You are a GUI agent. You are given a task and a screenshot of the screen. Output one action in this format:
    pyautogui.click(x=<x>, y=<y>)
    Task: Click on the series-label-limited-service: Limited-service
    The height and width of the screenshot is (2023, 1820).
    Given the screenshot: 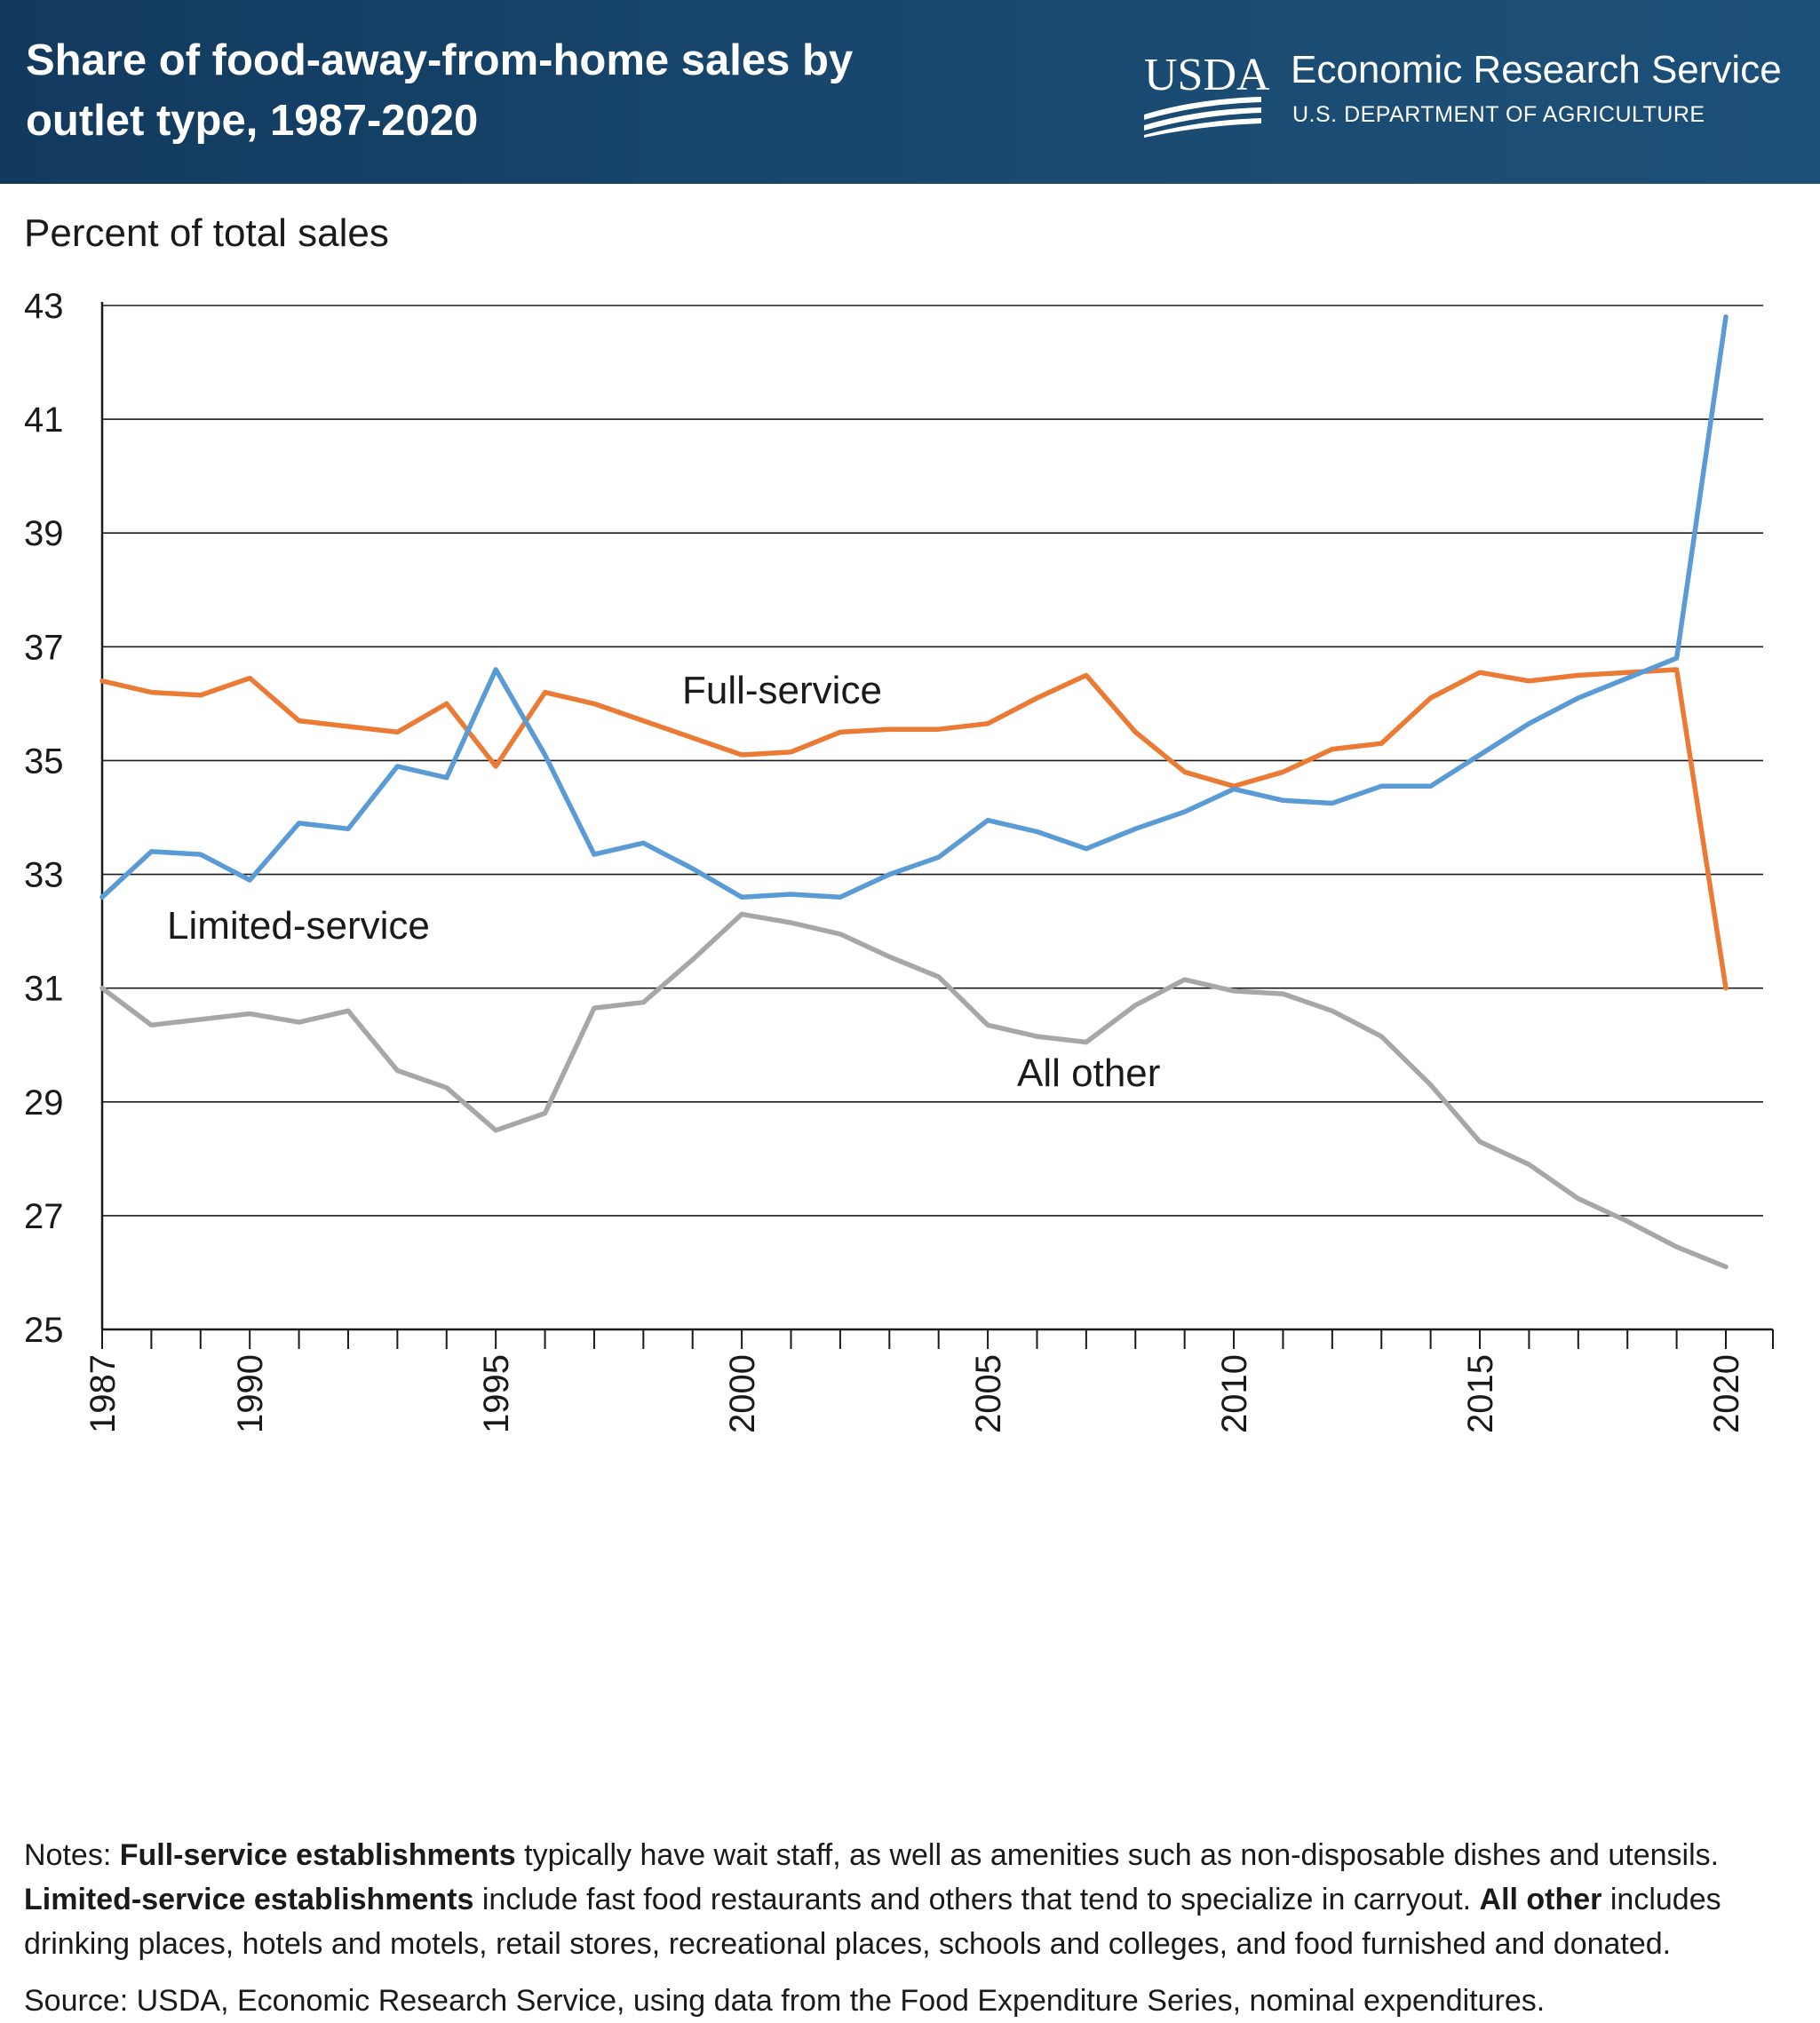 What is the action you would take?
    pyautogui.click(x=298, y=926)
    